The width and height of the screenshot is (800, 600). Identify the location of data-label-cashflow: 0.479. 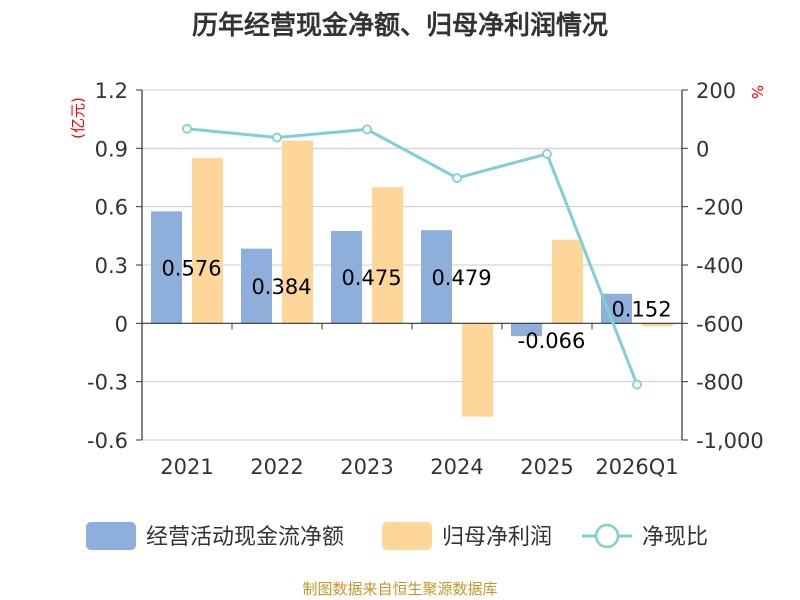
(461, 278).